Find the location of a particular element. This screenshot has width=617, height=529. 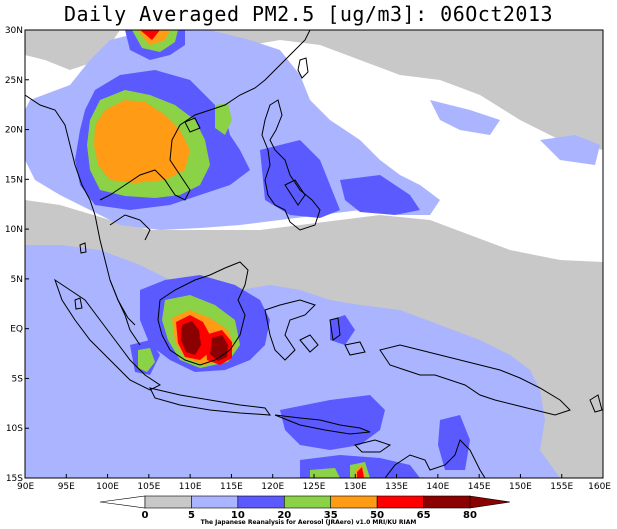

lon-label: 160E is located at coordinates (599, 487).